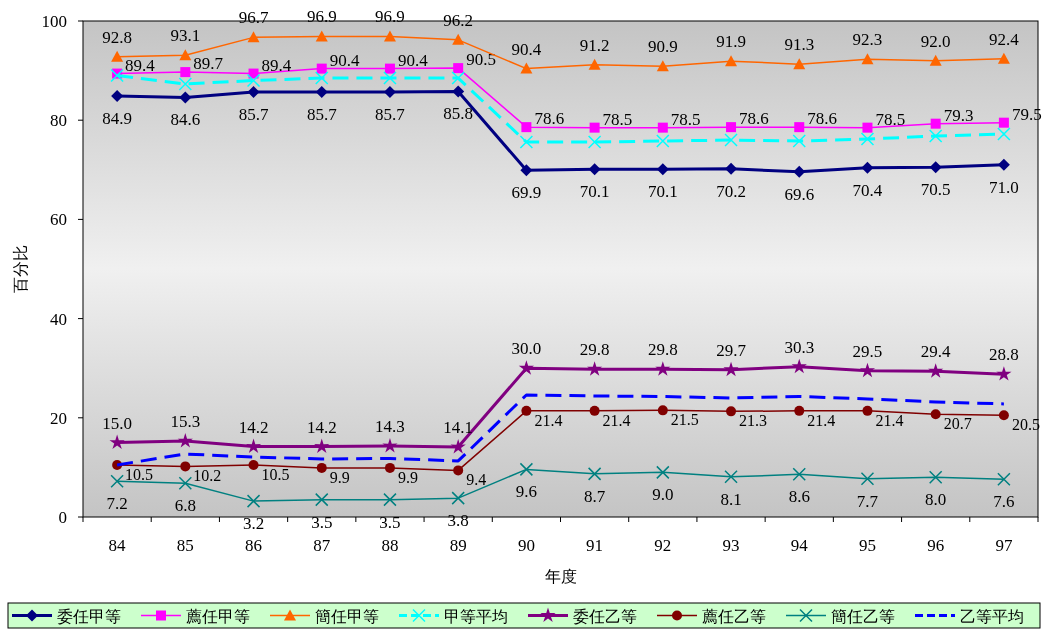 The height and width of the screenshot is (631, 1045). Describe the element at coordinates (526, 545) in the screenshot. I see `x-tick-label: 90` at that location.